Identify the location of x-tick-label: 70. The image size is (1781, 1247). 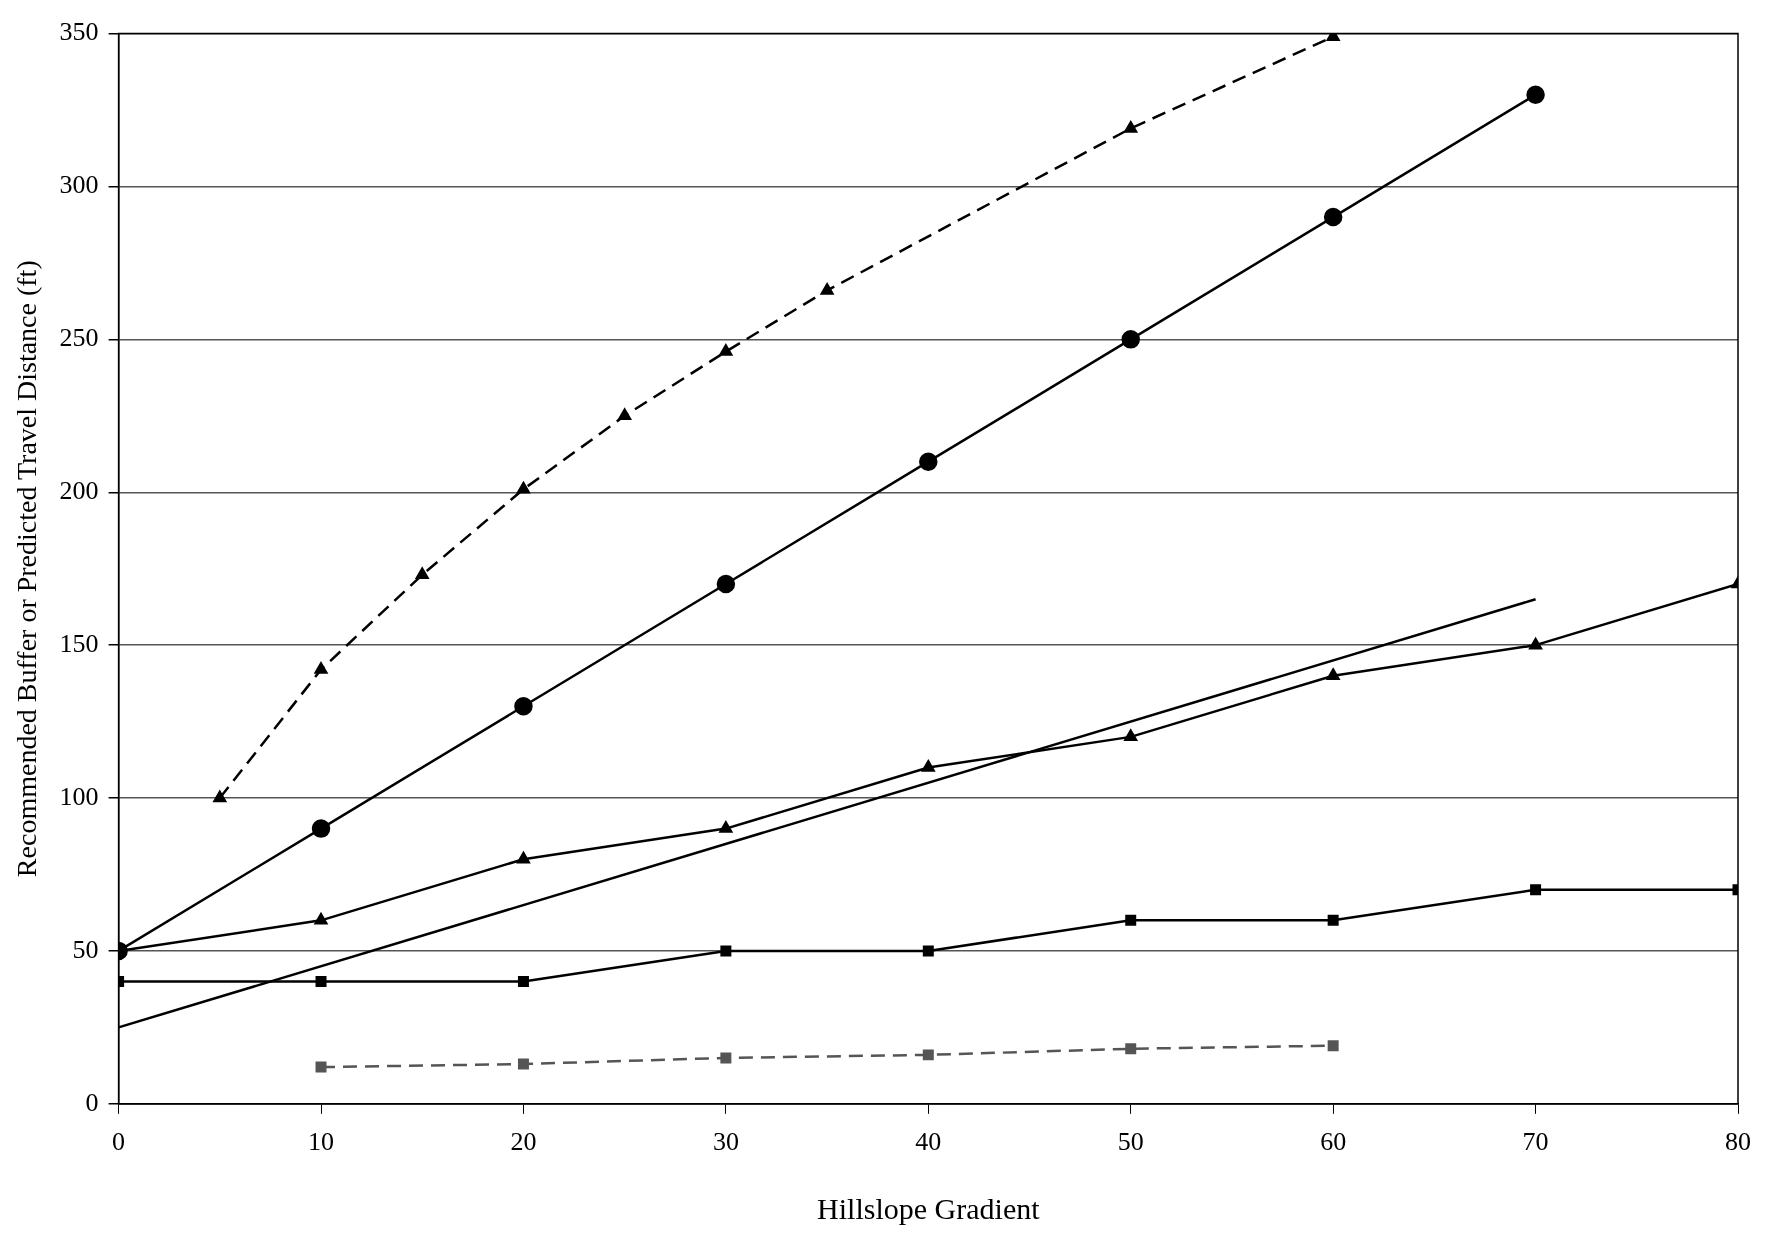
(1535, 1142).